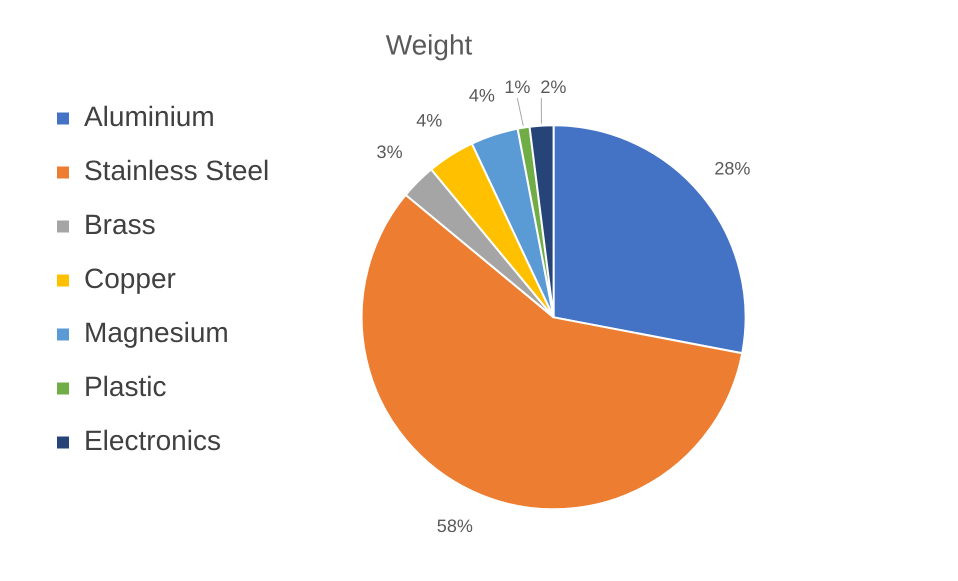  Describe the element at coordinates (152, 440) in the screenshot. I see `legend-label: Electronics` at that location.